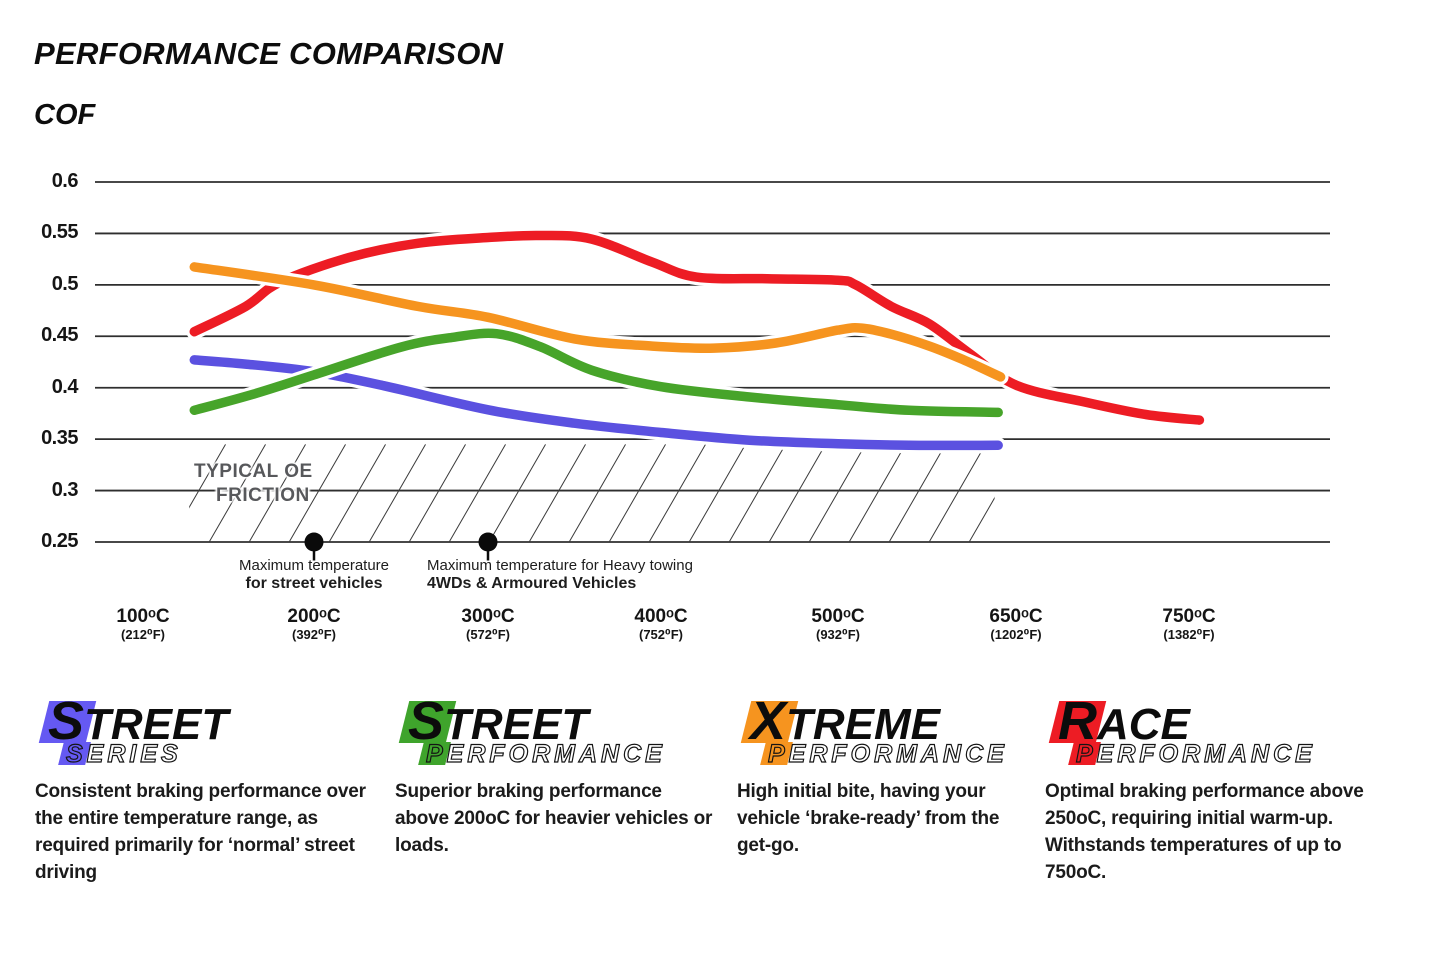 Image resolution: width=1445 pixels, height=972 pixels. I want to click on annotation-line2: 4WDs & Armoured Vehicles, so click(532, 583).